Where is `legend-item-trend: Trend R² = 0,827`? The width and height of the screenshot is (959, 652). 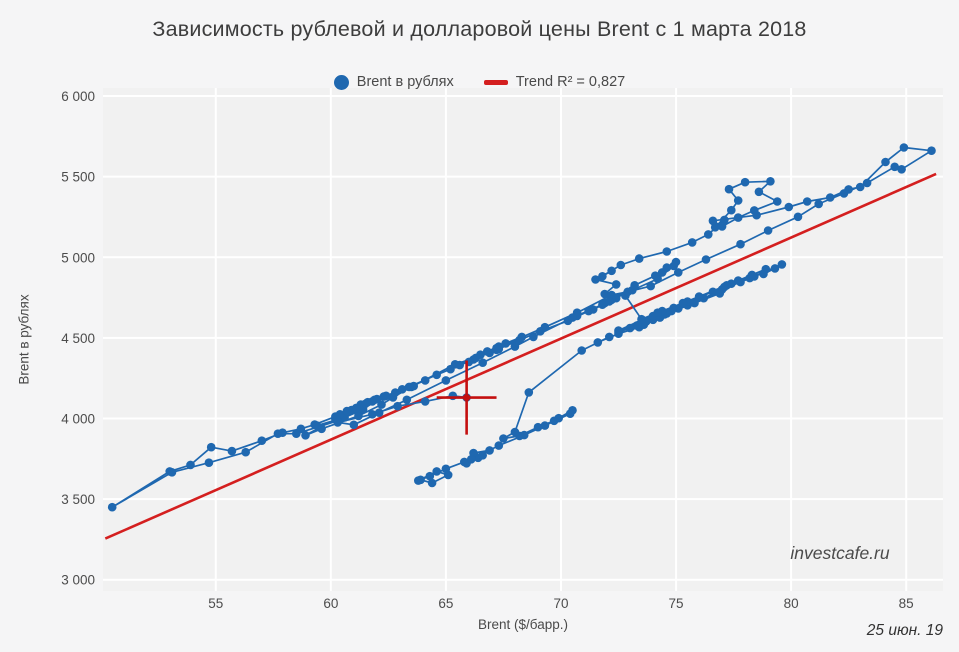
legend-item-trend: Trend R² = 0,827 is located at coordinates (554, 82).